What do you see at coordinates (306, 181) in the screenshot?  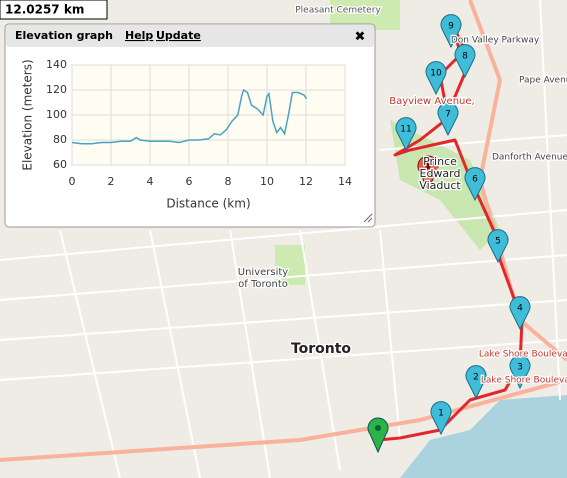 I see `x-tick-label: 12` at bounding box center [306, 181].